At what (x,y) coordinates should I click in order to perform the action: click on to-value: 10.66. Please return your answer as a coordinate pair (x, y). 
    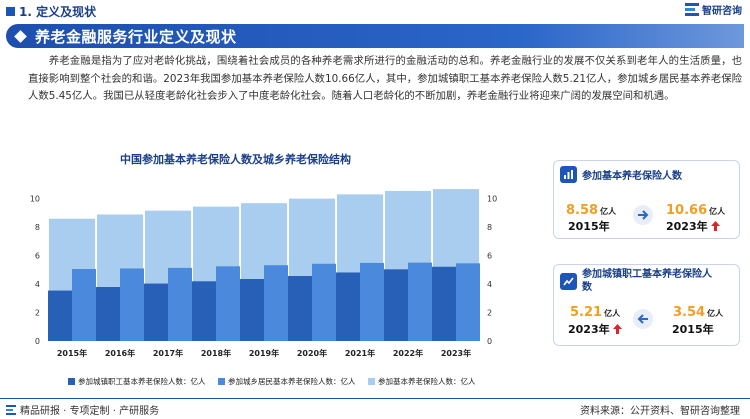
    Looking at the image, I should click on (687, 210).